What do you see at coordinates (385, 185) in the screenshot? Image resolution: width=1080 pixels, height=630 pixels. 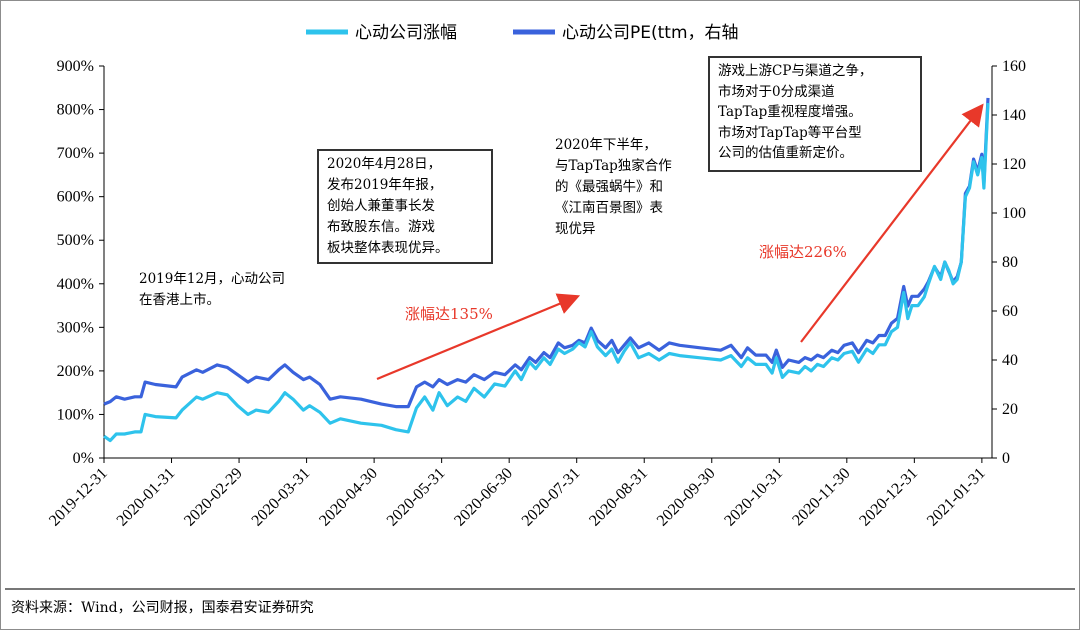 I see `annotation-report-line: 发布2019年年报，` at bounding box center [385, 185].